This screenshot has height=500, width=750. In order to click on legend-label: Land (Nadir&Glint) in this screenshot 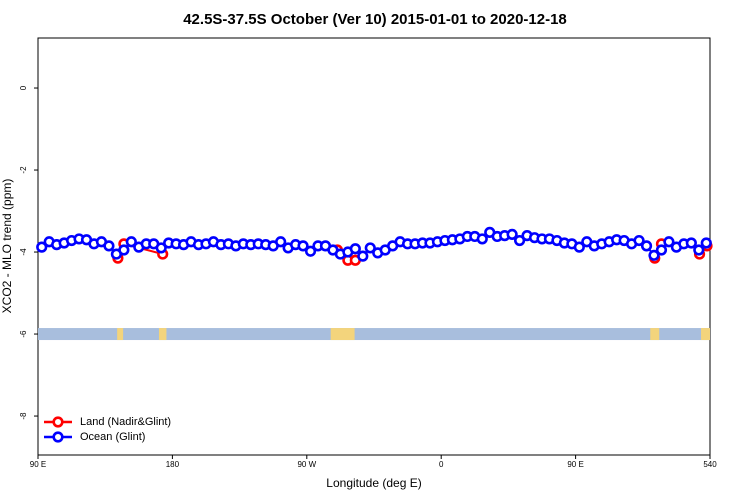, I will do `click(125, 422)`.